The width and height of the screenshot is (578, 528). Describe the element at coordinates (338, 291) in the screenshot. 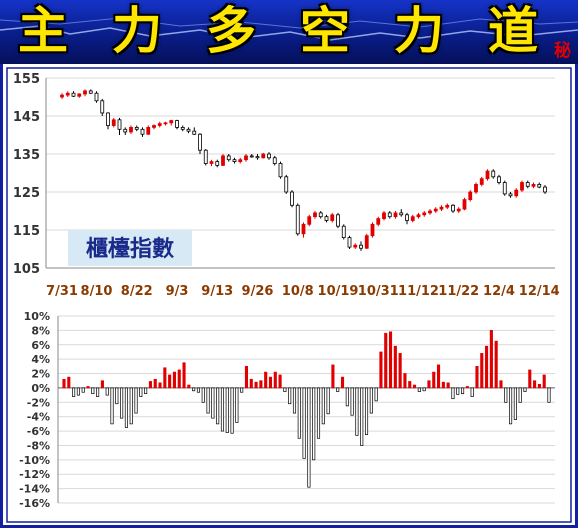

I see `date-tick-label: 10/19` at that location.